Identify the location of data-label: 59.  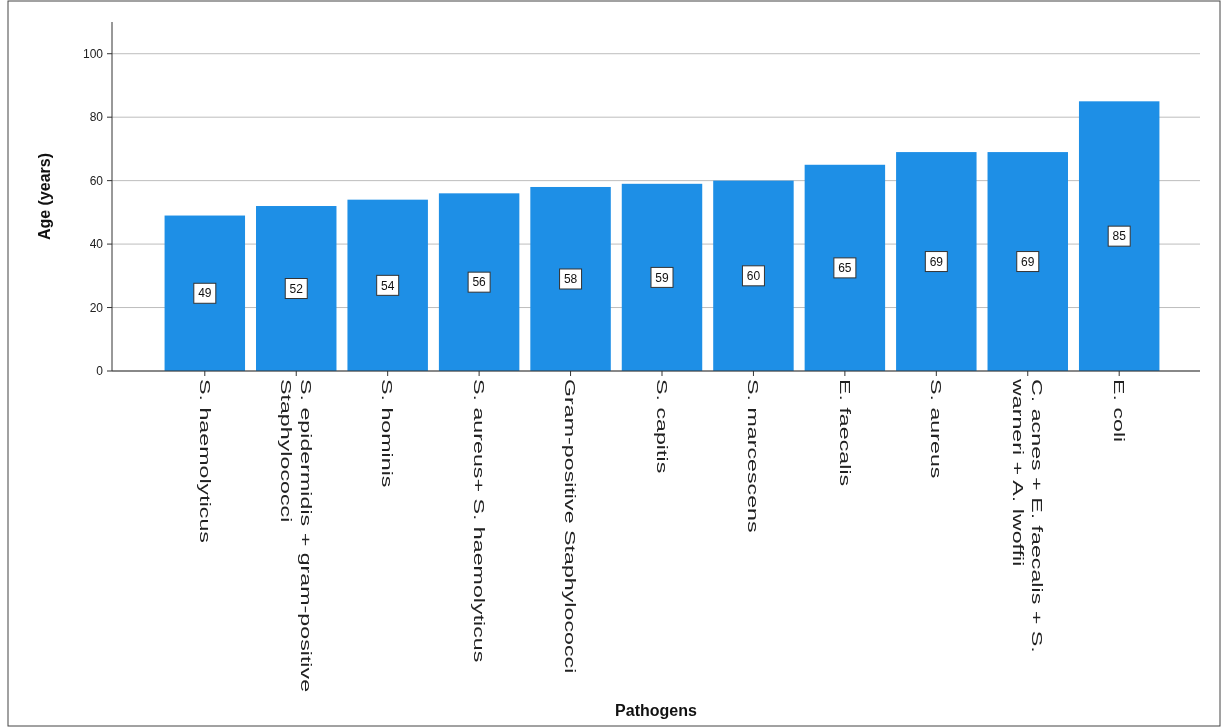
(662, 277).